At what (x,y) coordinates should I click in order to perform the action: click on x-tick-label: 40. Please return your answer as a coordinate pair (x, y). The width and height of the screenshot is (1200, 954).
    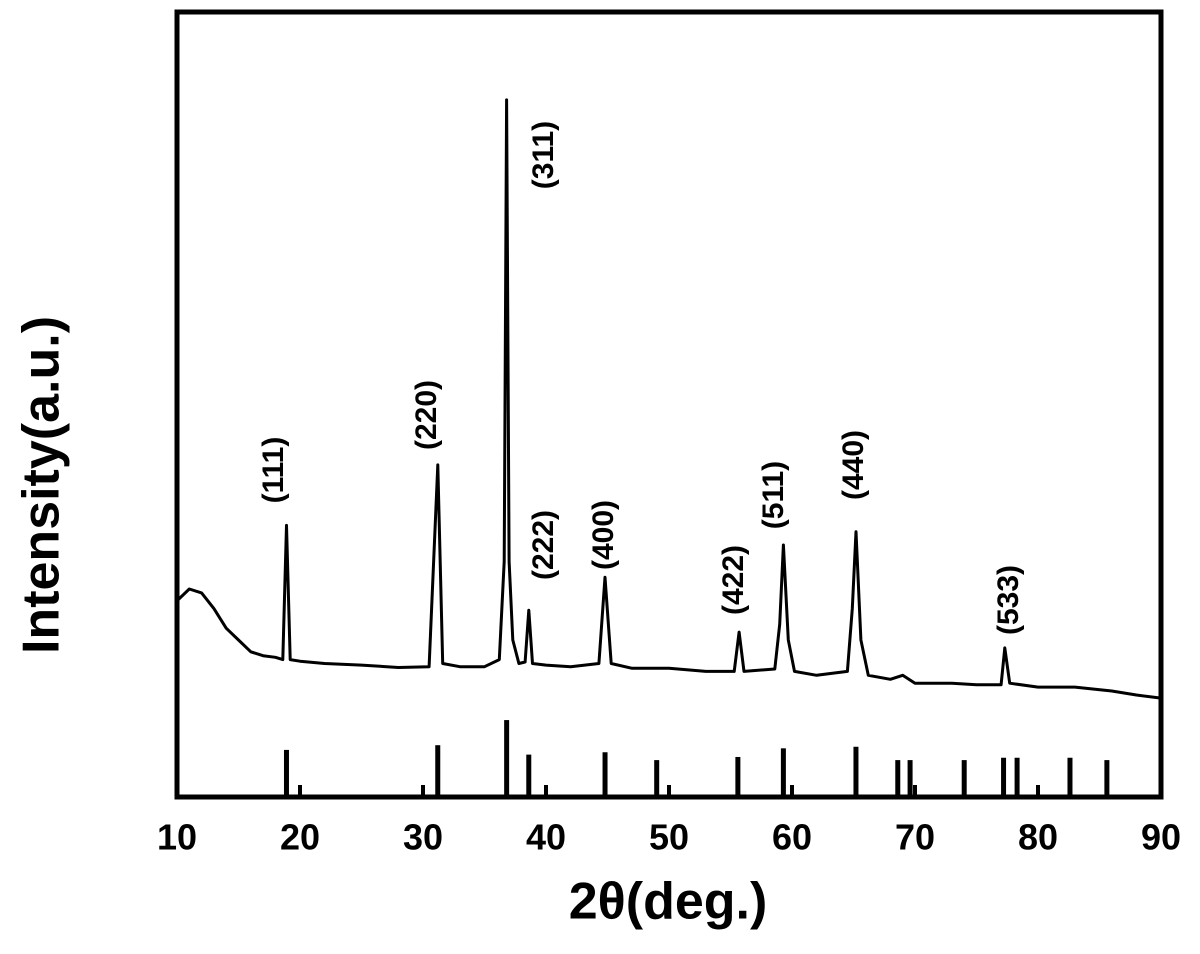
    Looking at the image, I should click on (546, 837).